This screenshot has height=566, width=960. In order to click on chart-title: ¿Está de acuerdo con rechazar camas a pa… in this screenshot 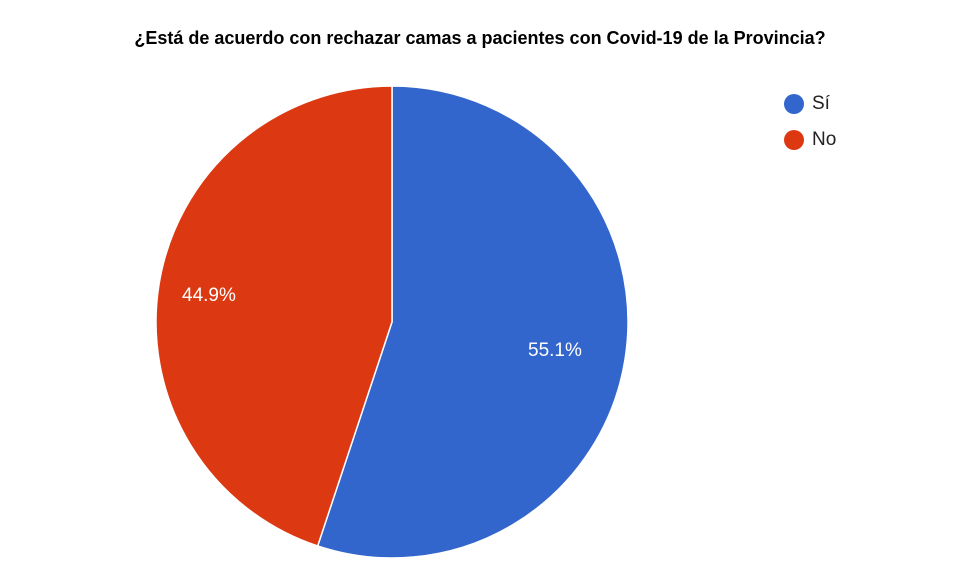, I will do `click(480, 38)`.